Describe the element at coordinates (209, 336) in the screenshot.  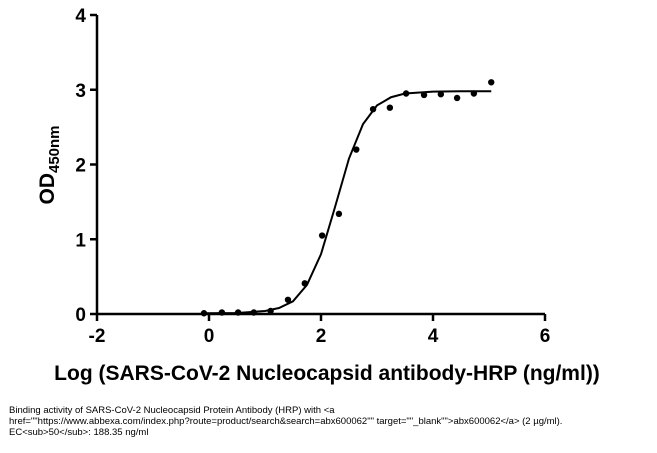
I see `x-tick-label: 0` at that location.